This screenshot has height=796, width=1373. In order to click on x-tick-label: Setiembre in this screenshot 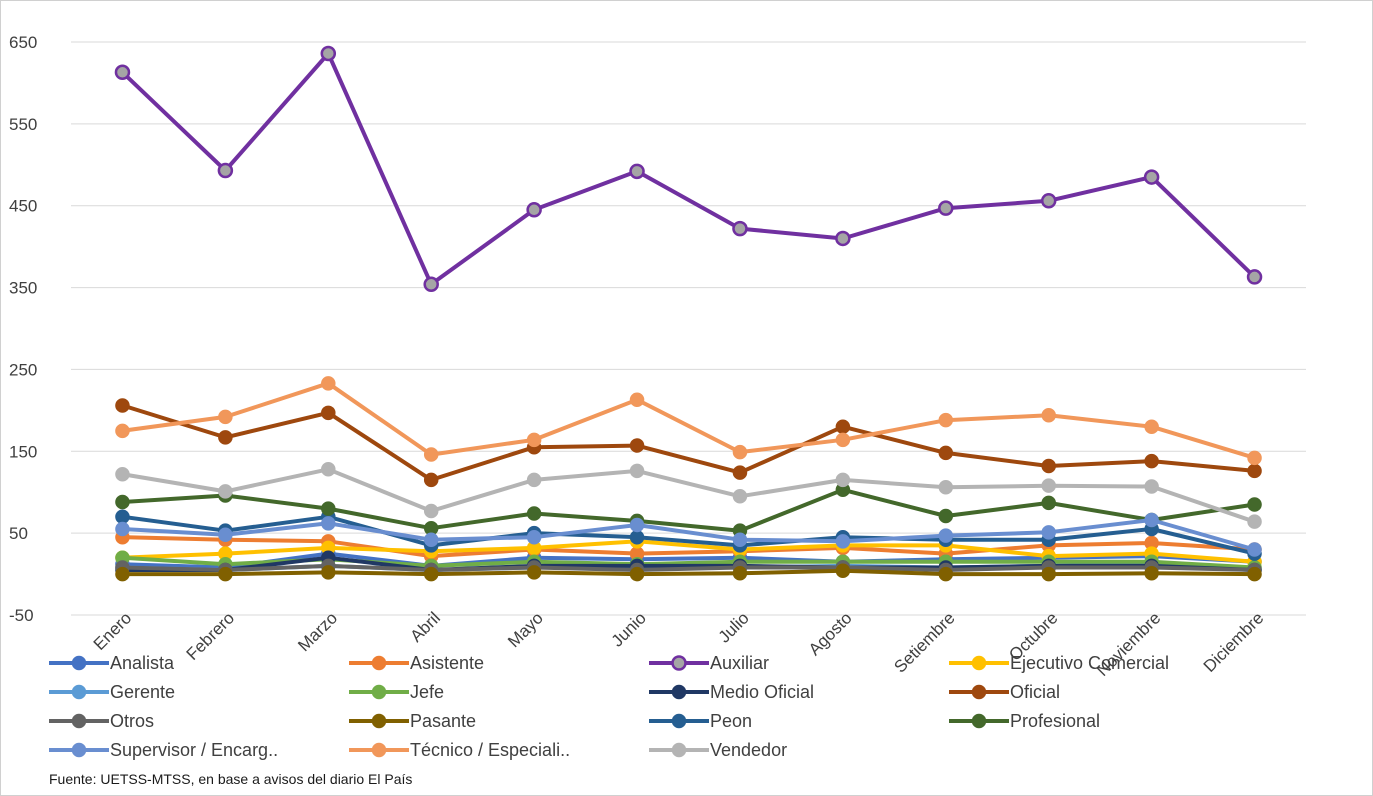, I will do `click(924, 642)`.